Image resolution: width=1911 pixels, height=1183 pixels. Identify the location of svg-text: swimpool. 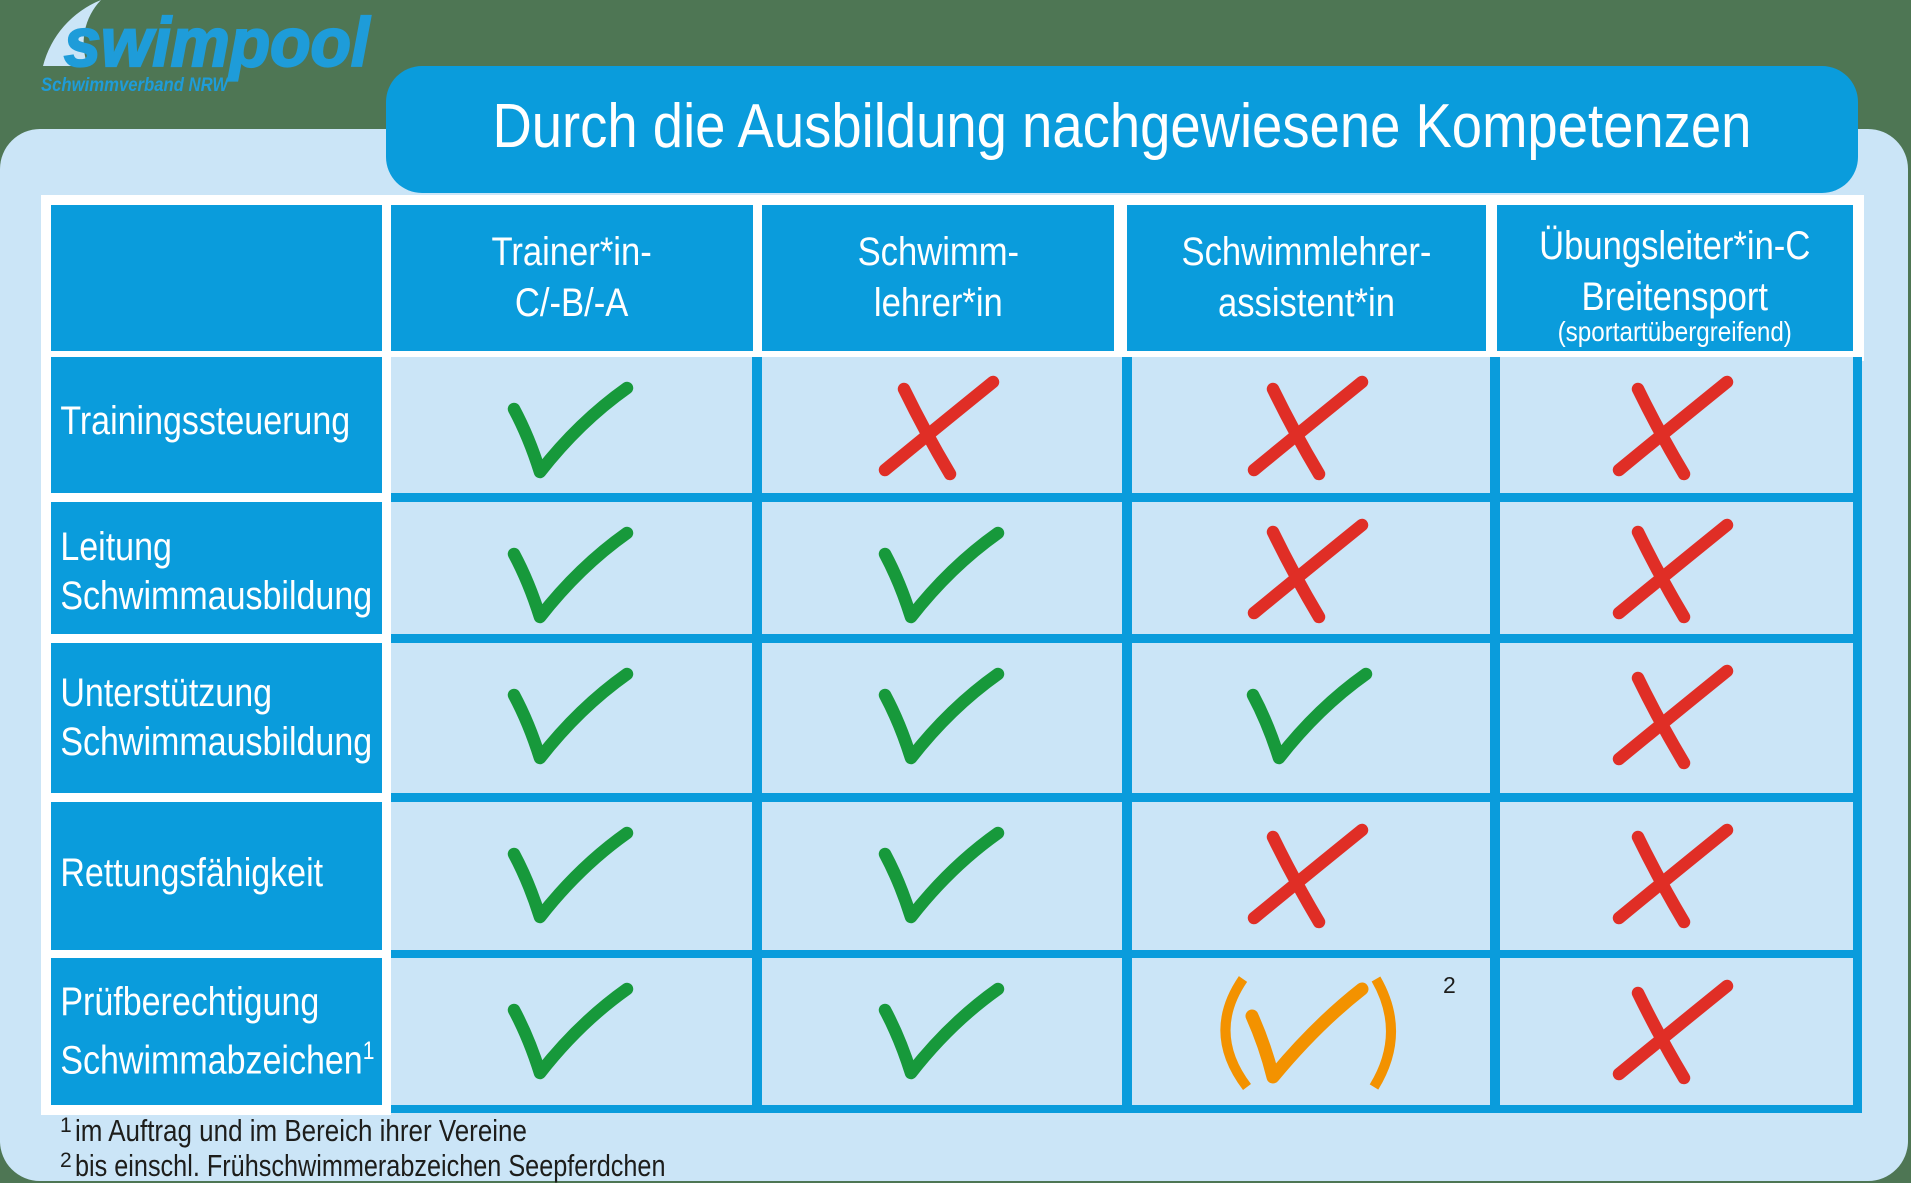
(217, 43).